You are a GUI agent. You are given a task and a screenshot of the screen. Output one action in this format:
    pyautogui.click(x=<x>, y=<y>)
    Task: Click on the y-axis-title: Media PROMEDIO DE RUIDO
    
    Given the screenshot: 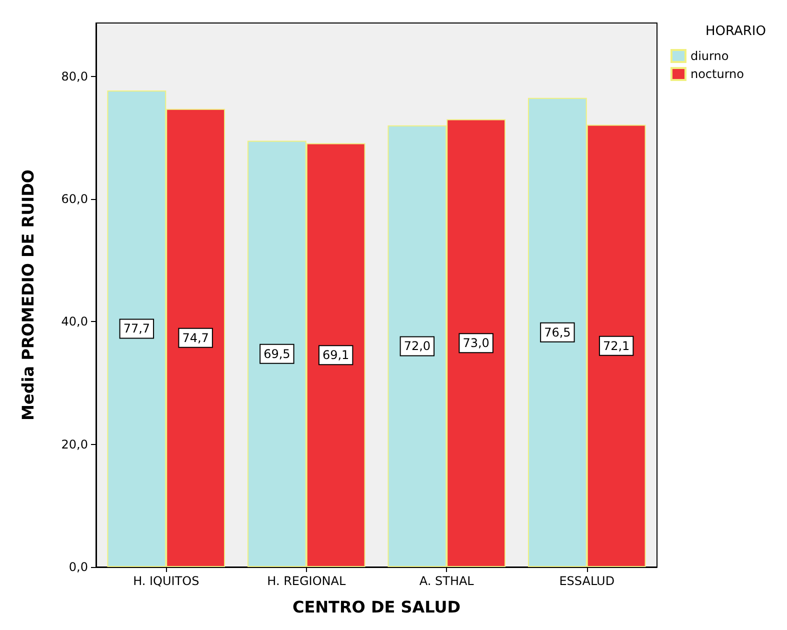 What is the action you would take?
    pyautogui.click(x=28, y=295)
    